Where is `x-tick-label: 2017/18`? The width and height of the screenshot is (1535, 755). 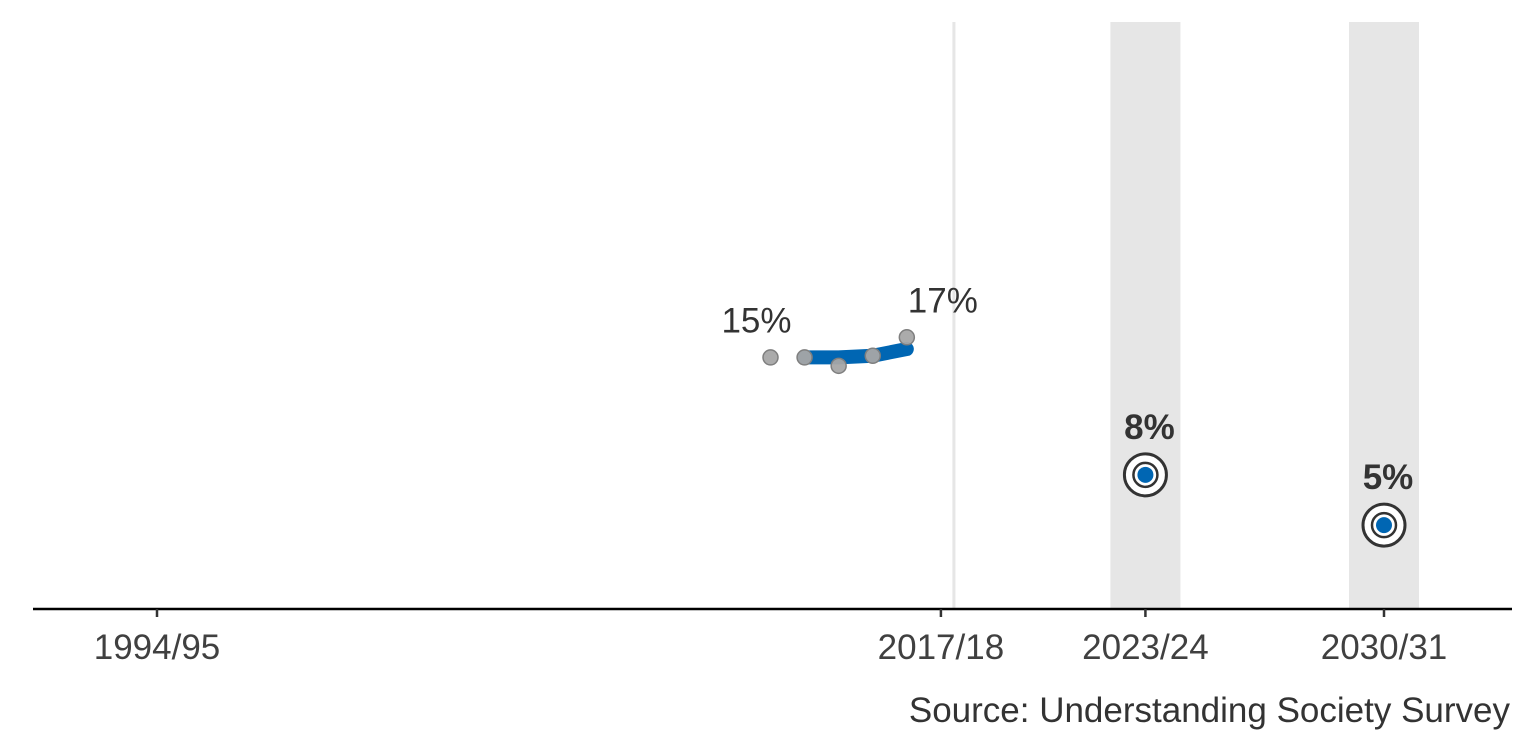
x-tick-label: 2017/18 is located at coordinates (941, 647).